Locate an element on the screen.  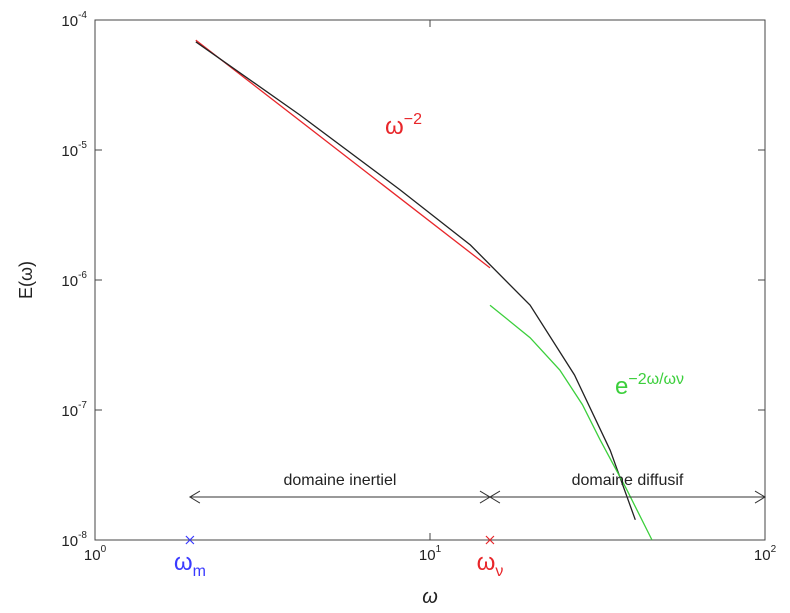
y-tick-exponent: -5 is located at coordinates (82, 145).